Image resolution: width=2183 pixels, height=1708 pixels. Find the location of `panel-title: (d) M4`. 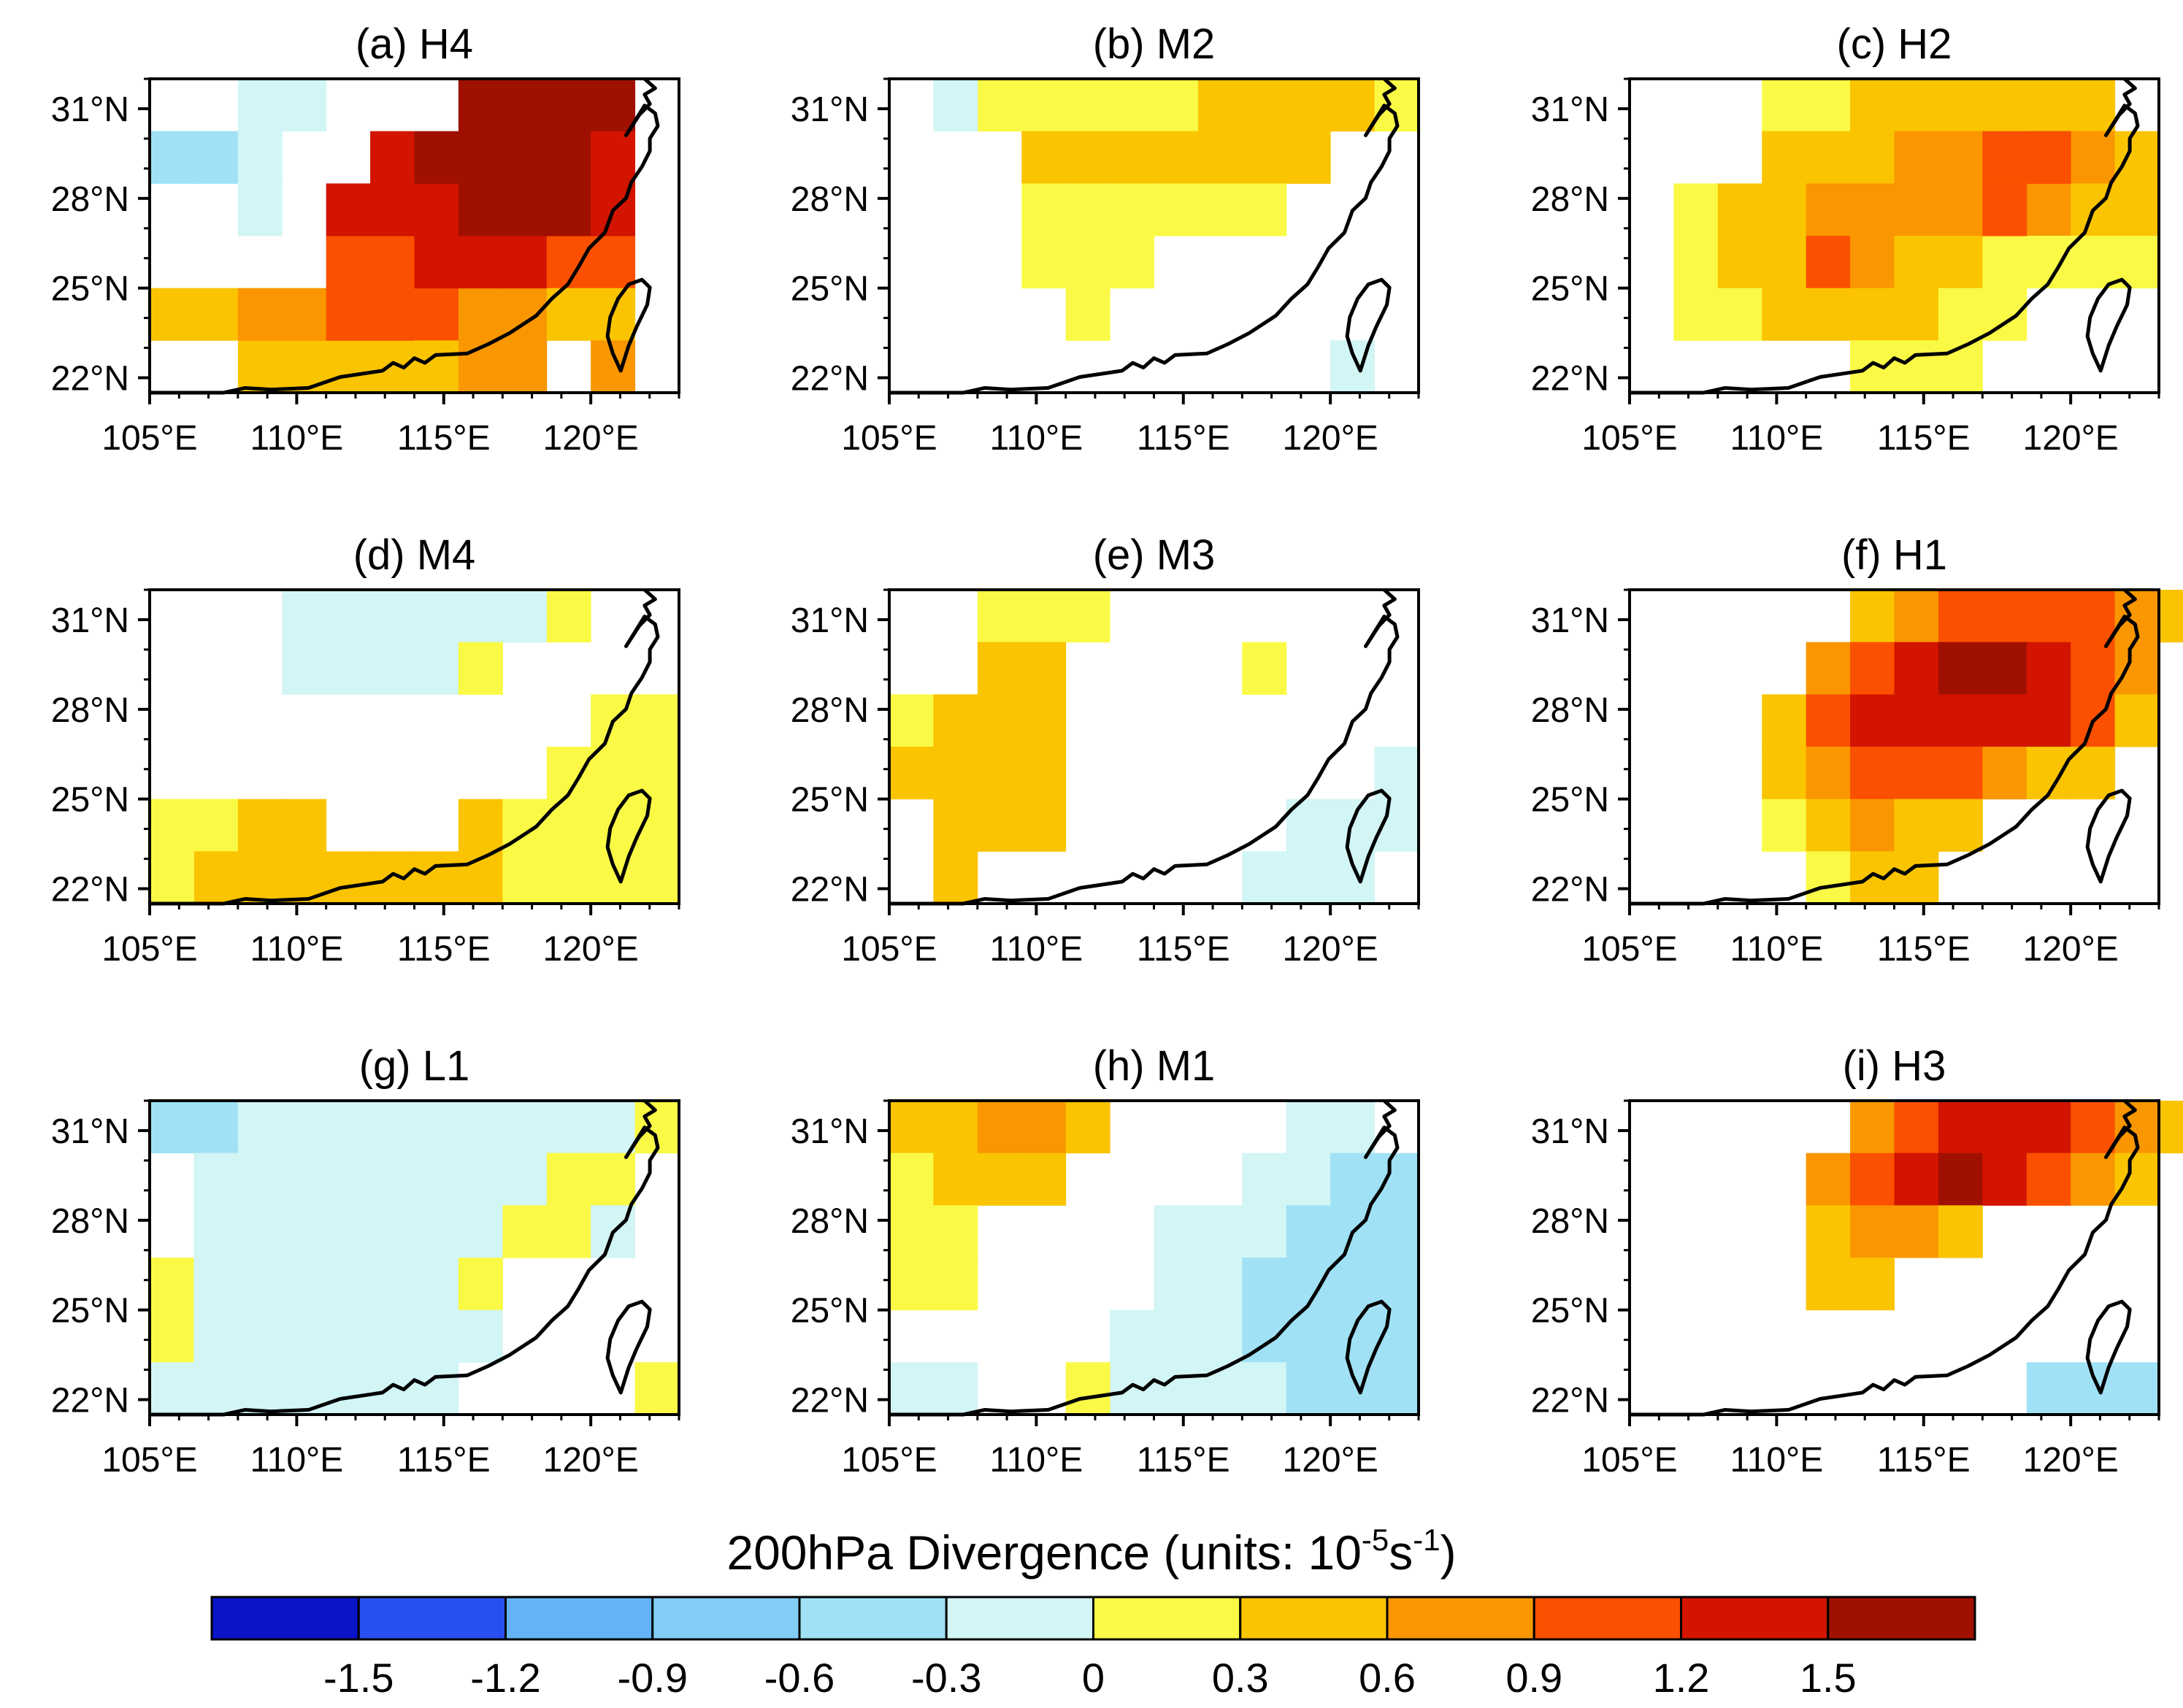

panel-title: (d) M4 is located at coordinates (415, 555).